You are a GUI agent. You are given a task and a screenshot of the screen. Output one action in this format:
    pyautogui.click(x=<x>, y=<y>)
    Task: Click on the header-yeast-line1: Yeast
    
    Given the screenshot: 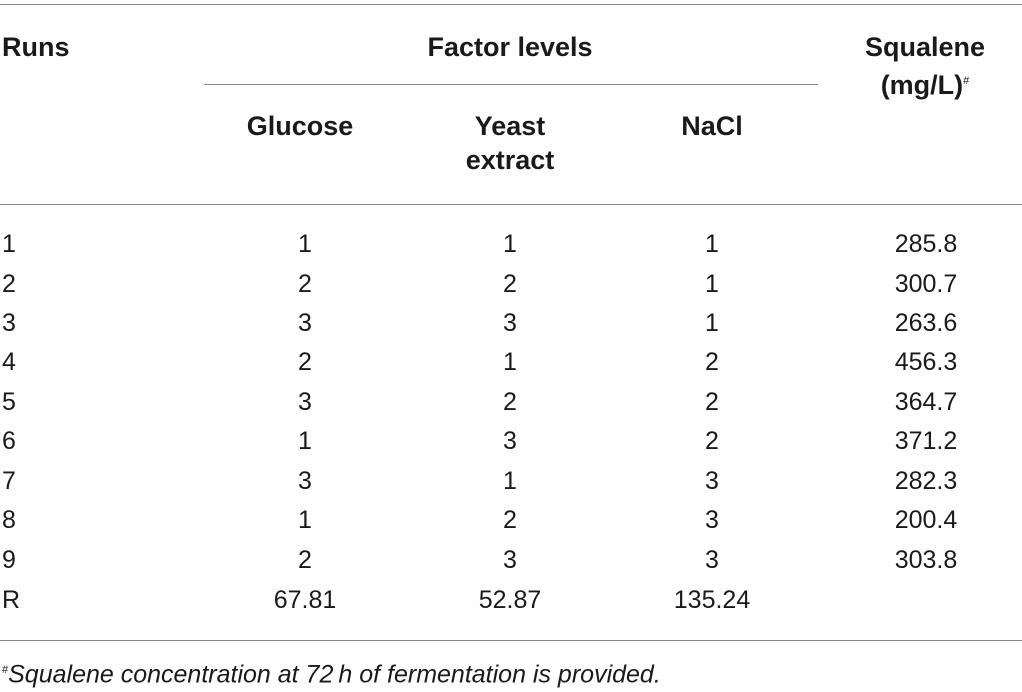 What is the action you would take?
    pyautogui.click(x=510, y=126)
    